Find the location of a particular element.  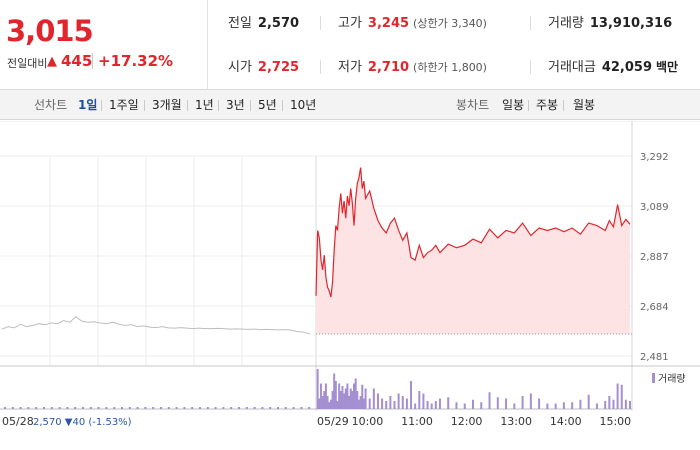

x-tick-label: 14:00 is located at coordinates (566, 421).